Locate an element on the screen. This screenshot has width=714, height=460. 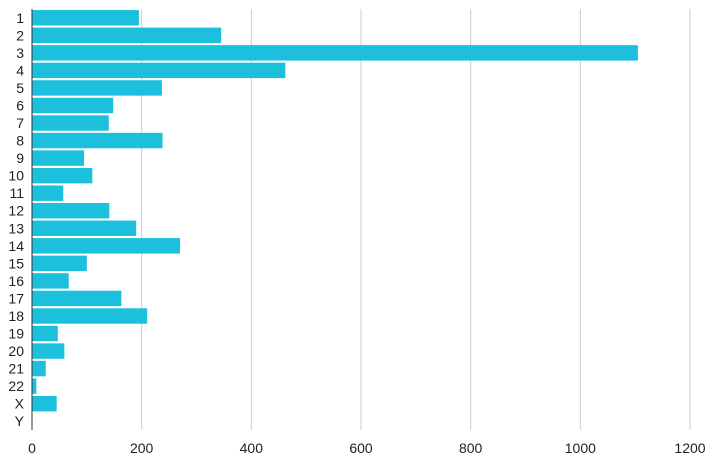
category-label: 1 is located at coordinates (20, 18).